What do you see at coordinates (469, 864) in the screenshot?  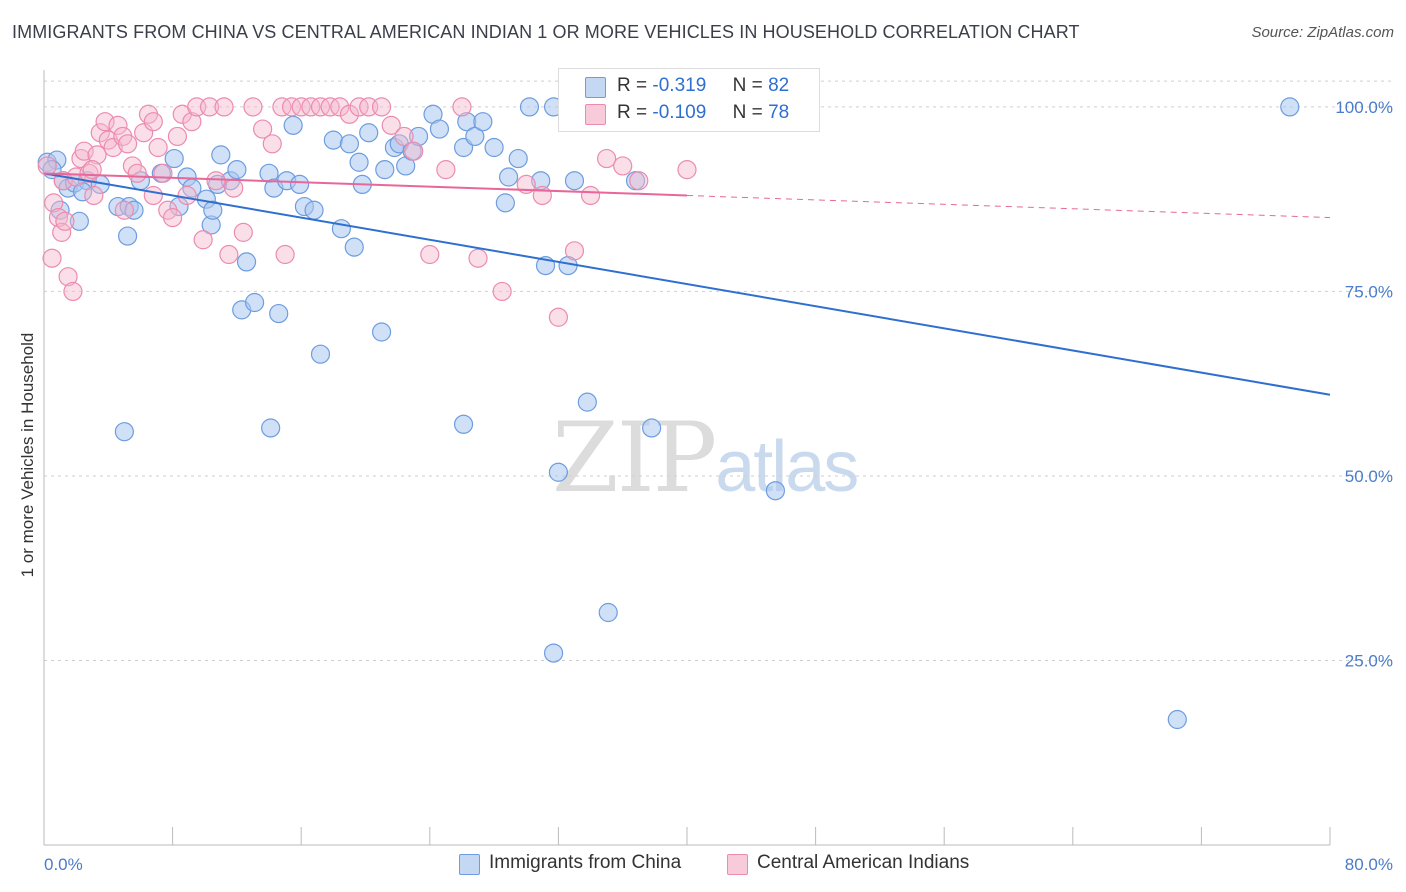 I see `bottom-legend-swatch-blue` at bounding box center [469, 864].